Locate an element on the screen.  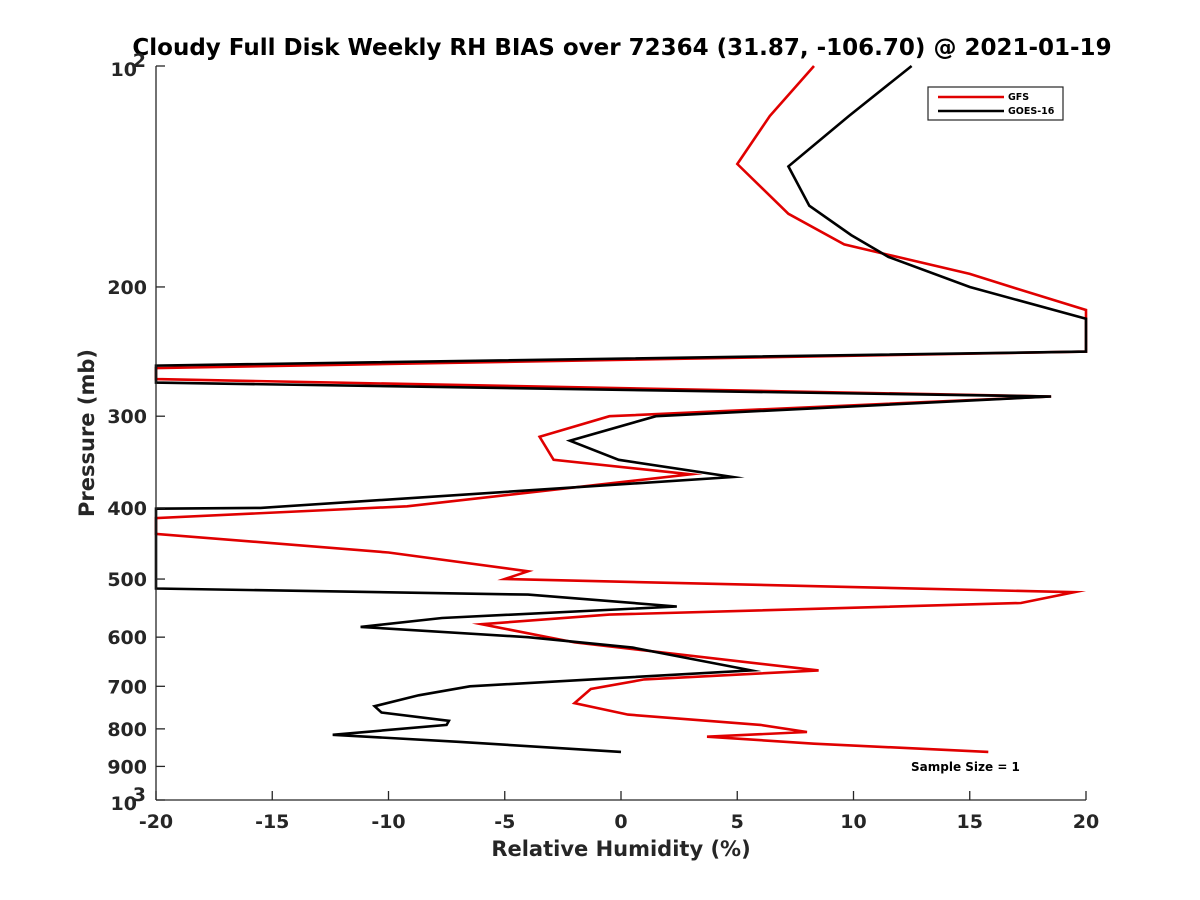
legend-box is located at coordinates (995, 103).